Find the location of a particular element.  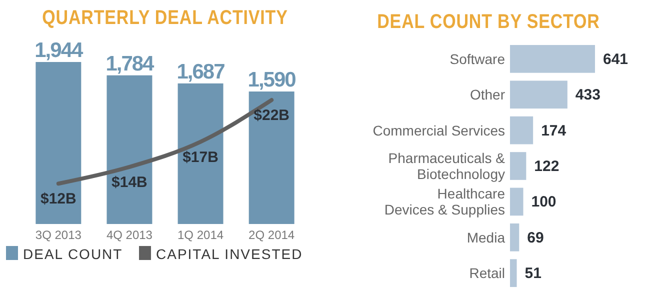

x-tick-label: 2Q 2014 is located at coordinates (271, 235).